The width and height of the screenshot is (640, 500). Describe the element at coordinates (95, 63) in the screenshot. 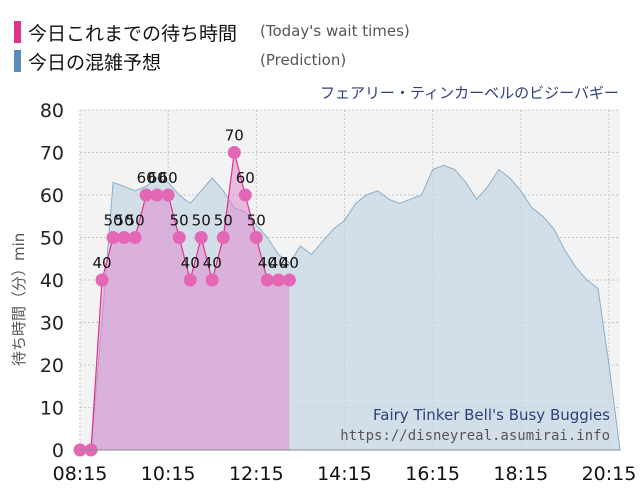

I see `legend-label-prediction: 今日の混雑予想` at that location.